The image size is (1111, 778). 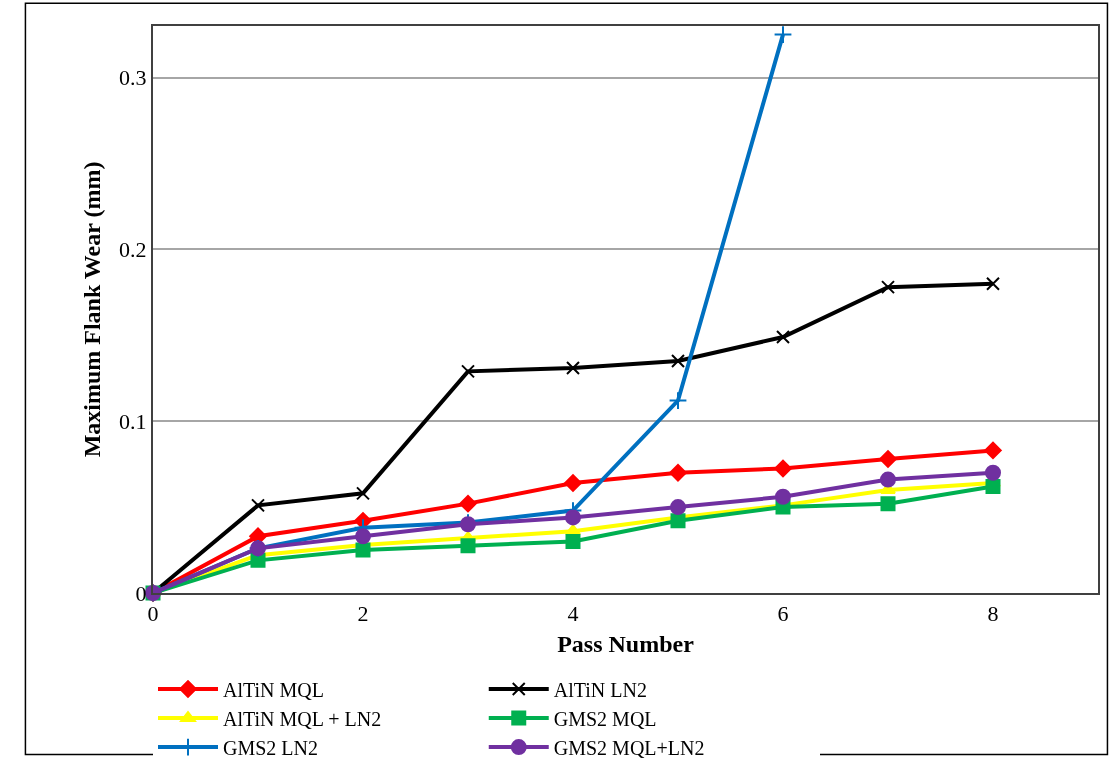 I want to click on y-tick-label: 0.3, so click(x=133, y=78).